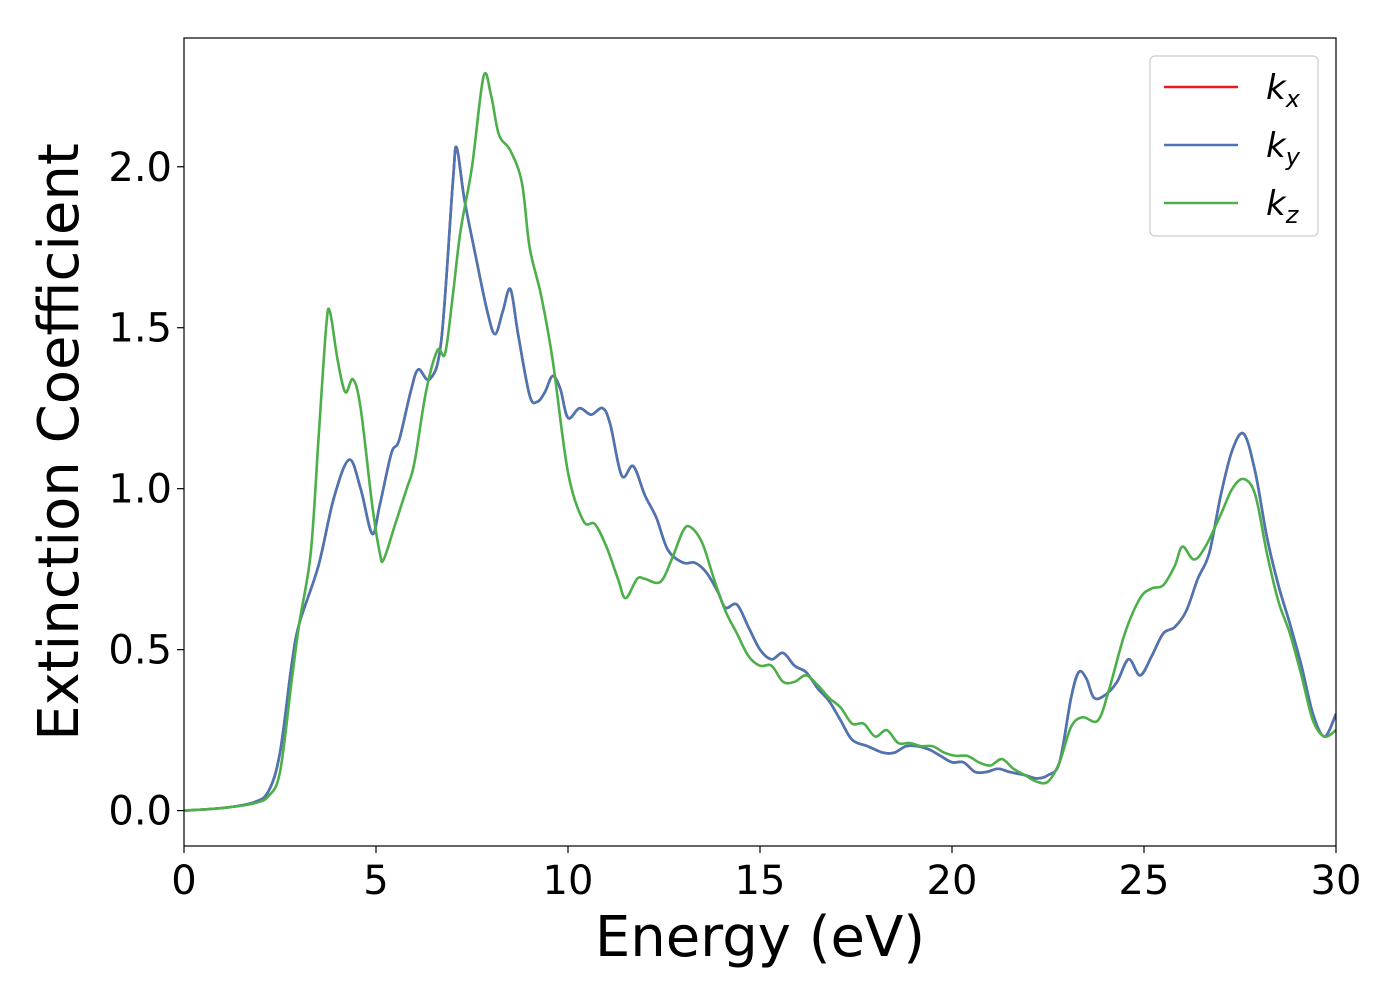  Describe the element at coordinates (760, 937) in the screenshot. I see `x-axis-title: Energy (eV)` at that location.